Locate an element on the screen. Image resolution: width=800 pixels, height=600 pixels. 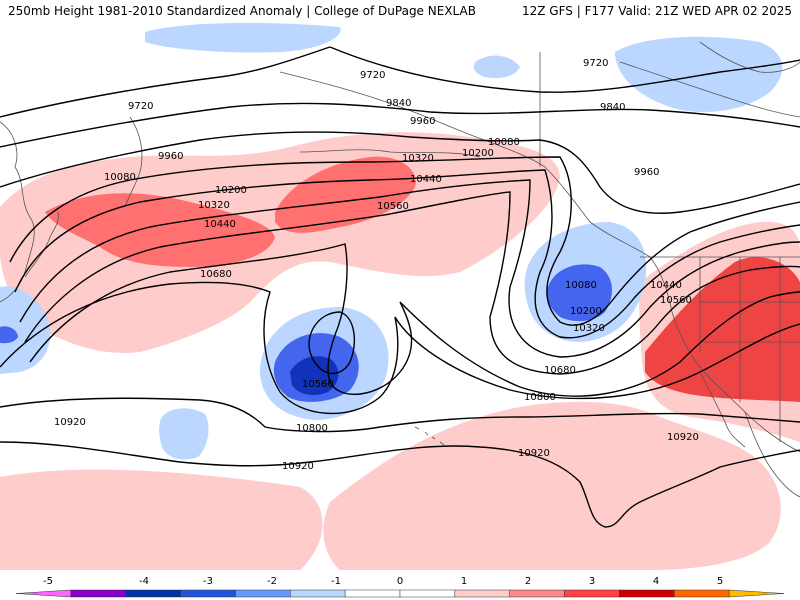
colorbar-tick-3: 3 is located at coordinates (592, 581).